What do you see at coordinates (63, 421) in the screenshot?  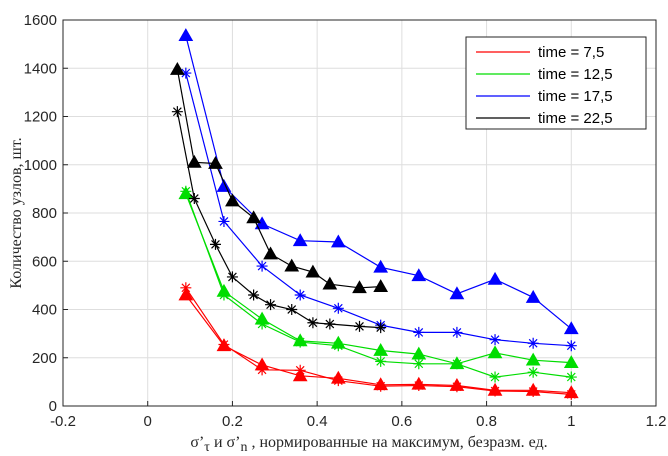 I see `x-tick-label: -0.2` at bounding box center [63, 421].